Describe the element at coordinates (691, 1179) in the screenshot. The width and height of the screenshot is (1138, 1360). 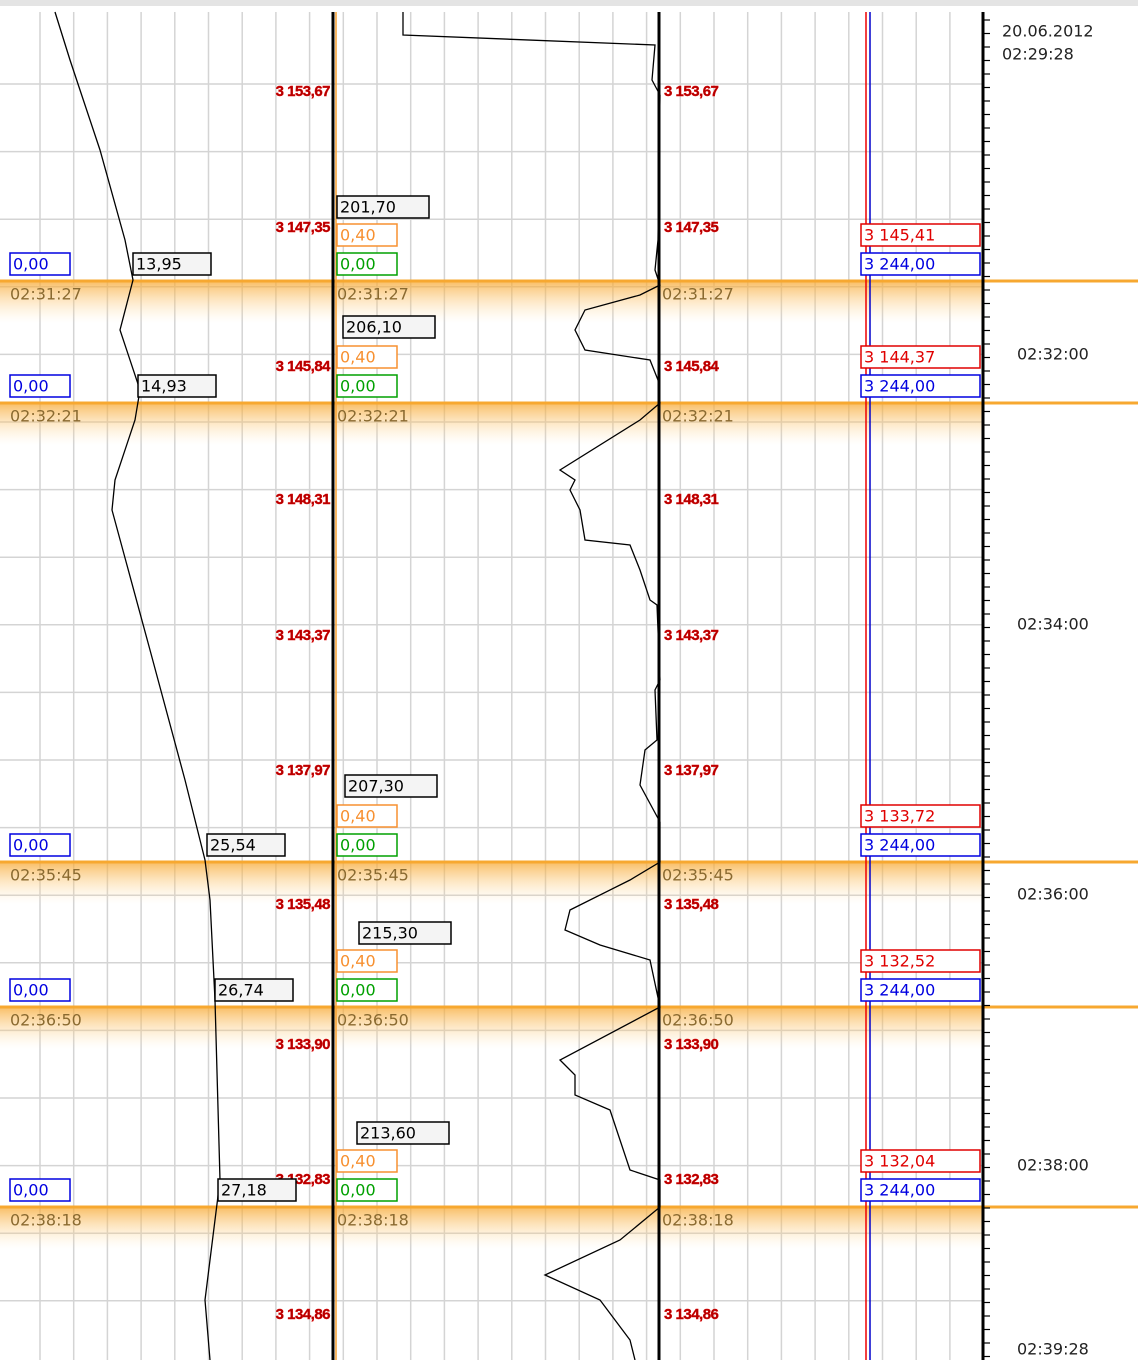
I see `price-label: 3 132,83` at that location.